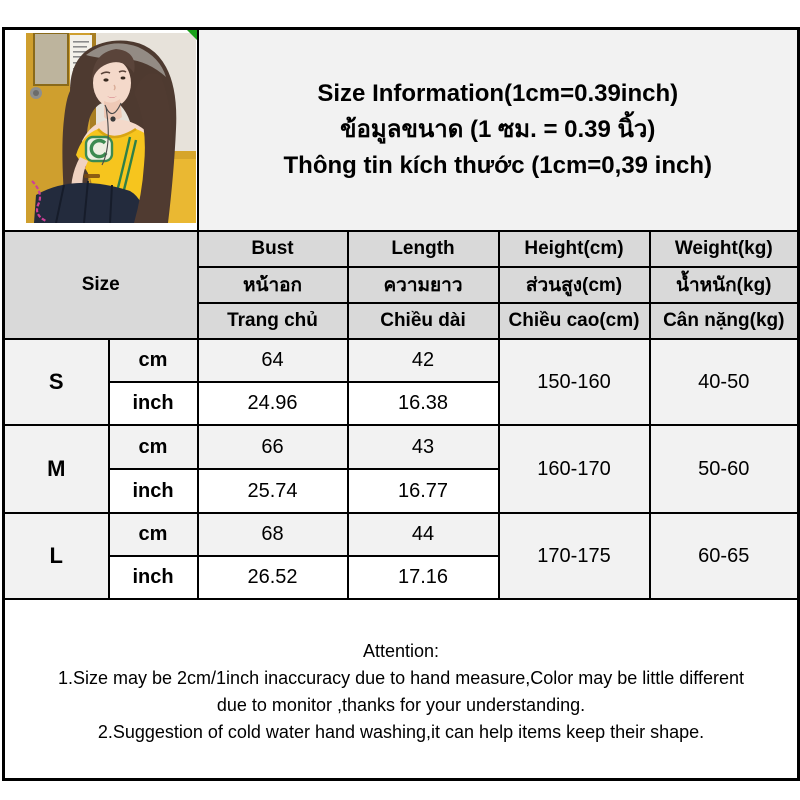 The height and width of the screenshot is (800, 800). Describe the element at coordinates (574, 321) in the screenshot. I see `header-height-vi: Chiều cao(cm)` at that location.